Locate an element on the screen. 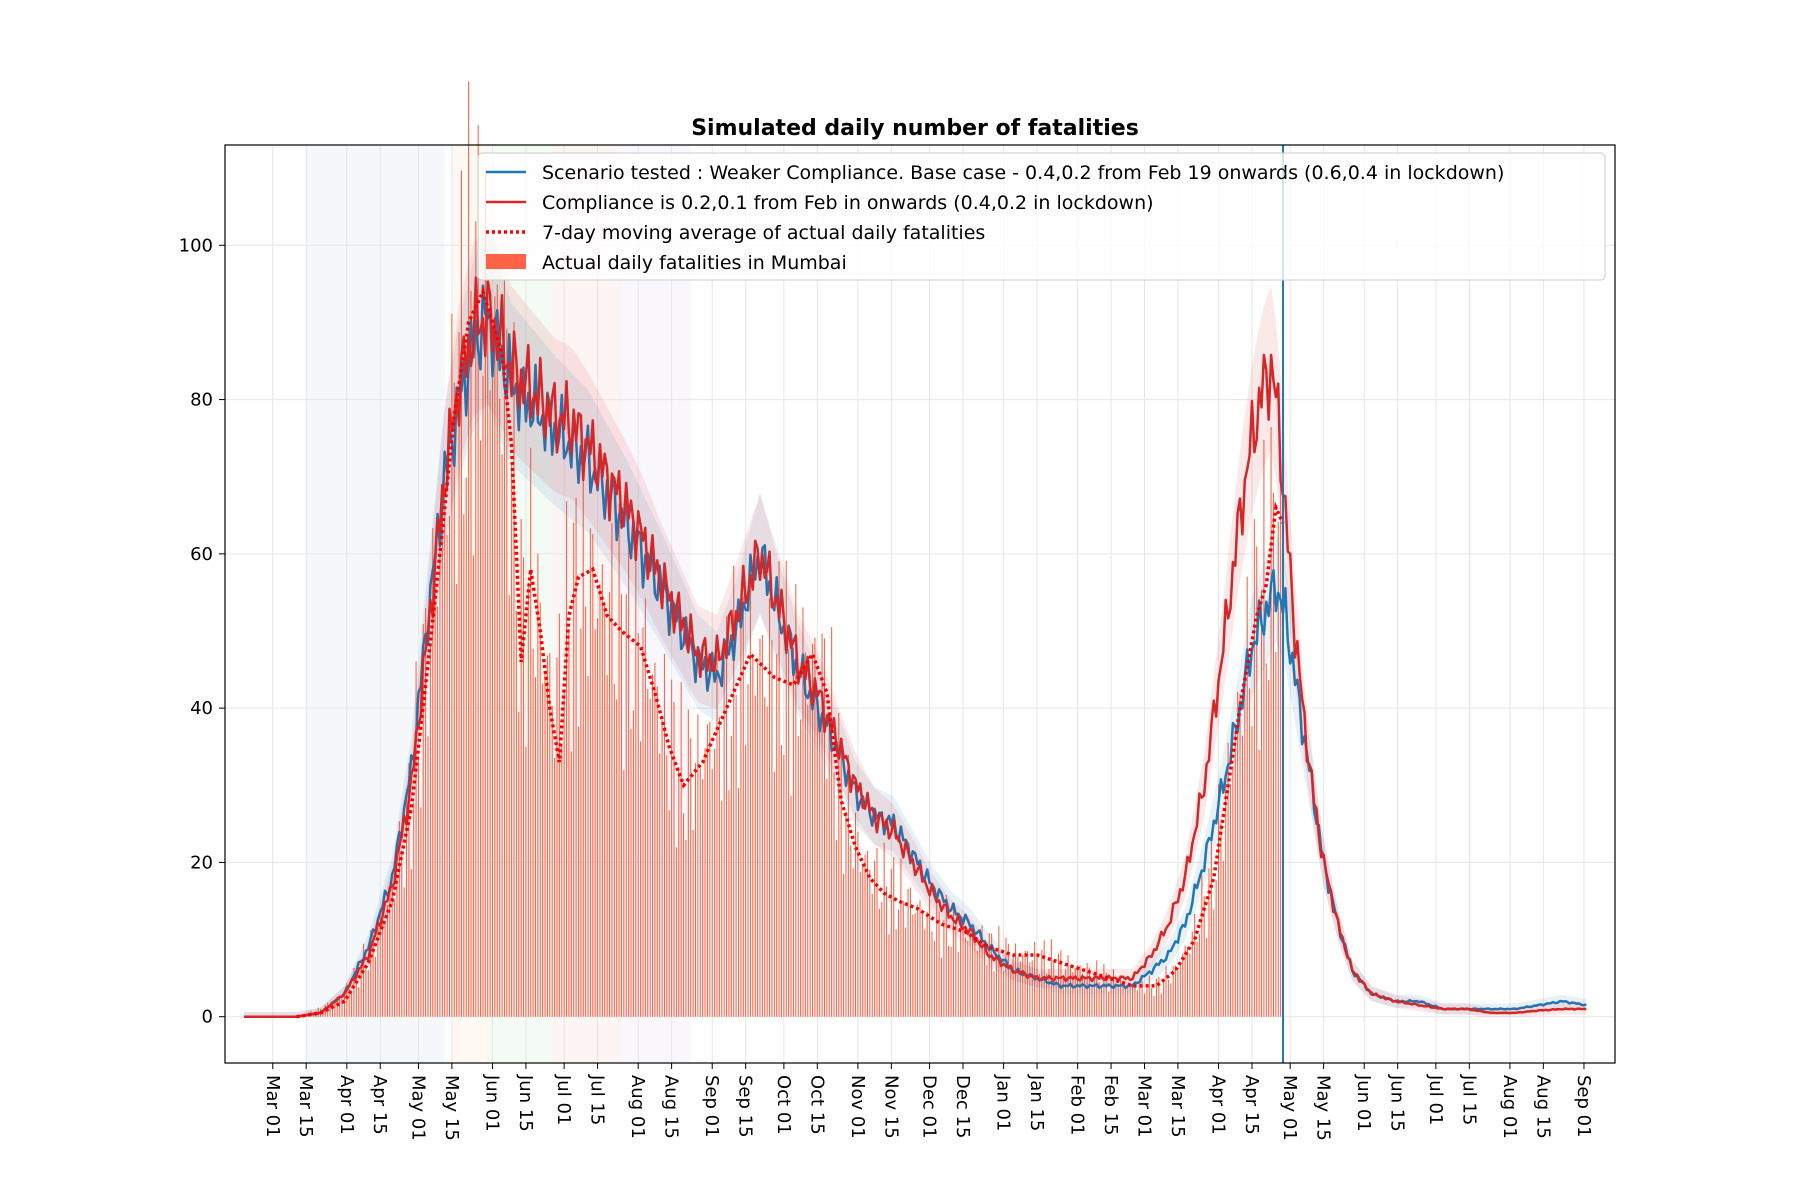 This screenshot has height=1200, width=1800. x-tick-label-27: Apr 15 is located at coordinates (1251, 1105).